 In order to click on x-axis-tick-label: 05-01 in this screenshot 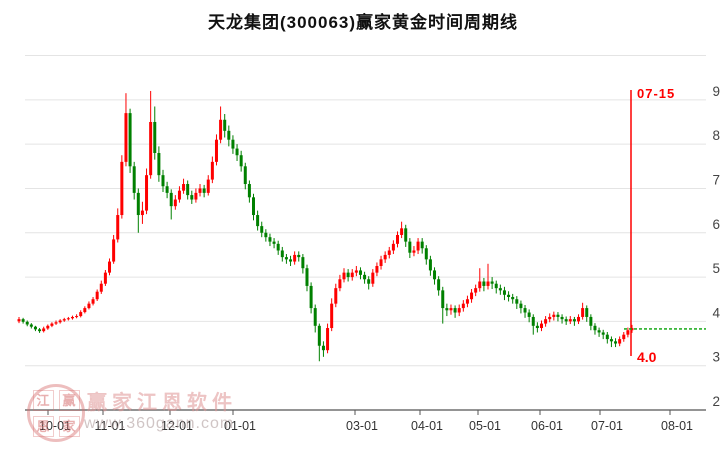, I will do `click(485, 426)`.